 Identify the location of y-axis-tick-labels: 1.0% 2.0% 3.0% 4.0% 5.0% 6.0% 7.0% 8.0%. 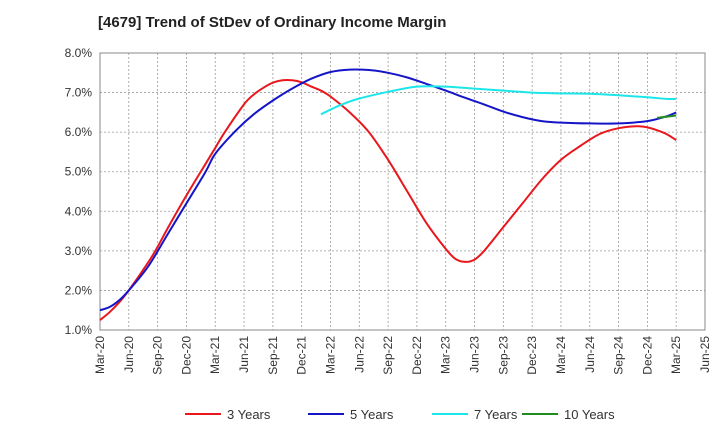
(79, 191).